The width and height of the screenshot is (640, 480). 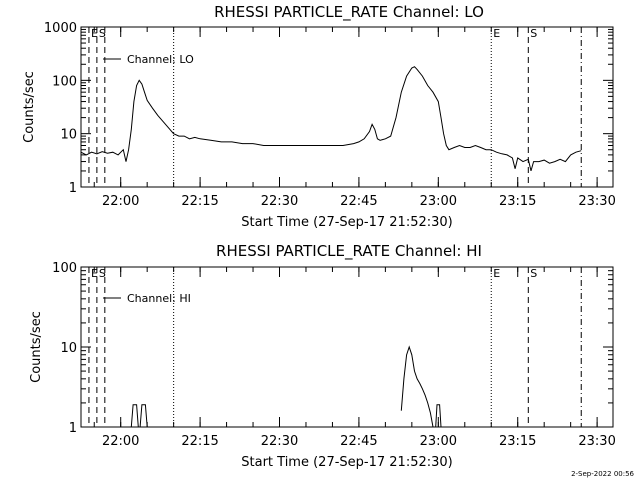 What do you see at coordinates (68, 348) in the screenshot?
I see `hi-y-tick-label: 10` at bounding box center [68, 348].